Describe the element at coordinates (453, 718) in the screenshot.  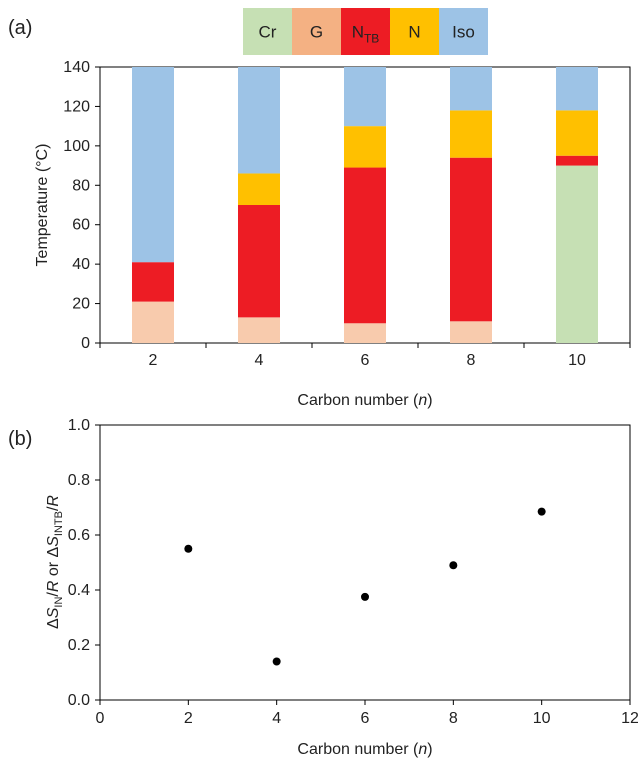
I see `x-tick-label-b: 8` at that location.